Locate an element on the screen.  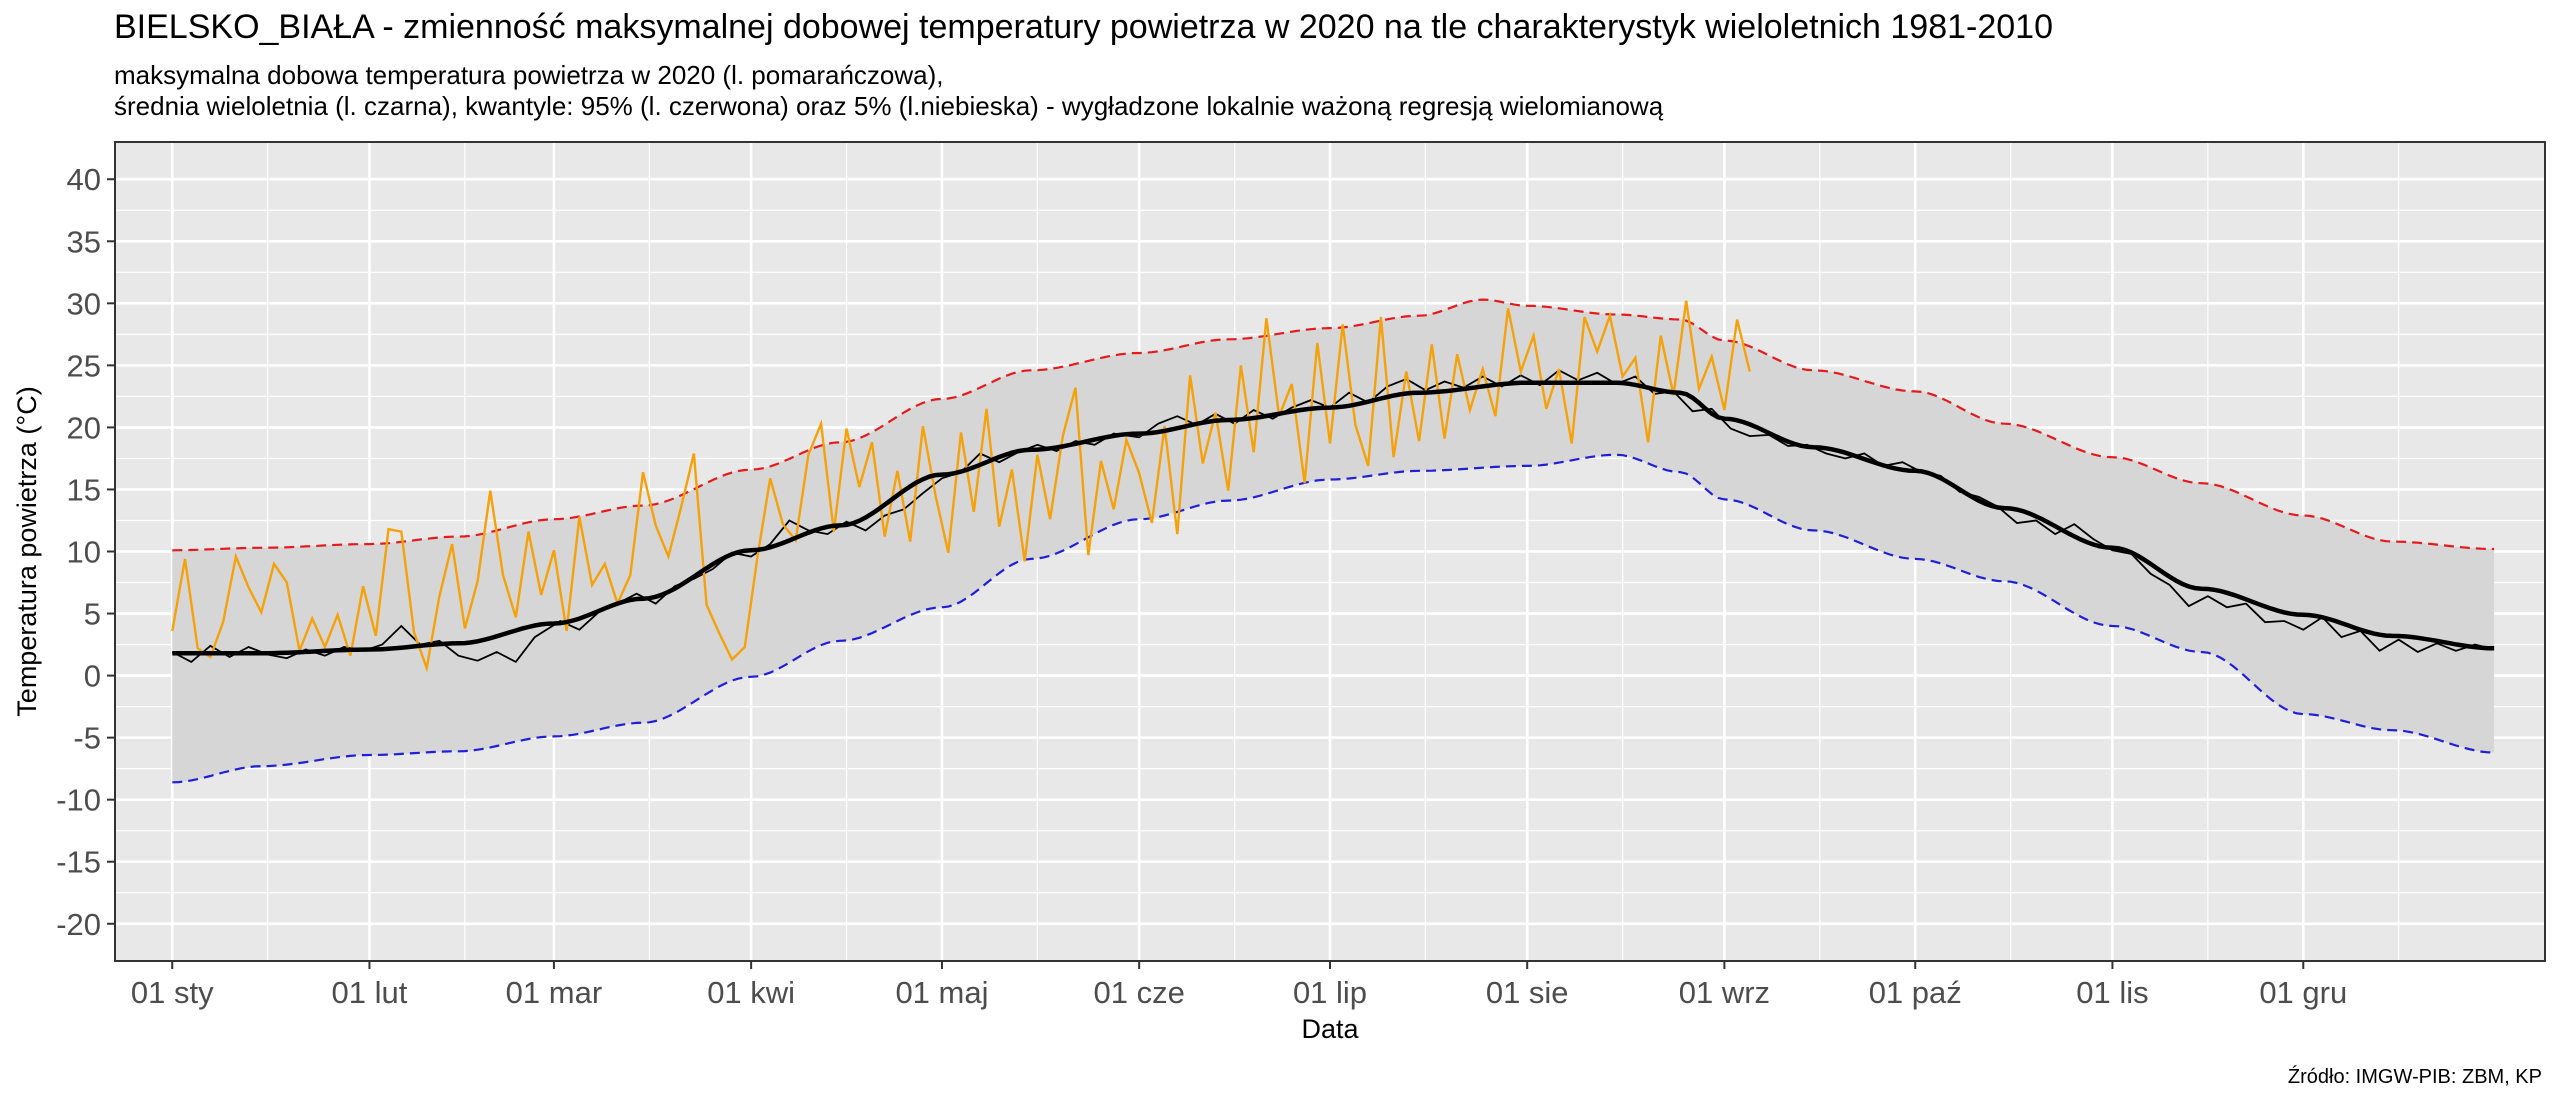
x-axis-title: Data is located at coordinates (1330, 1029).